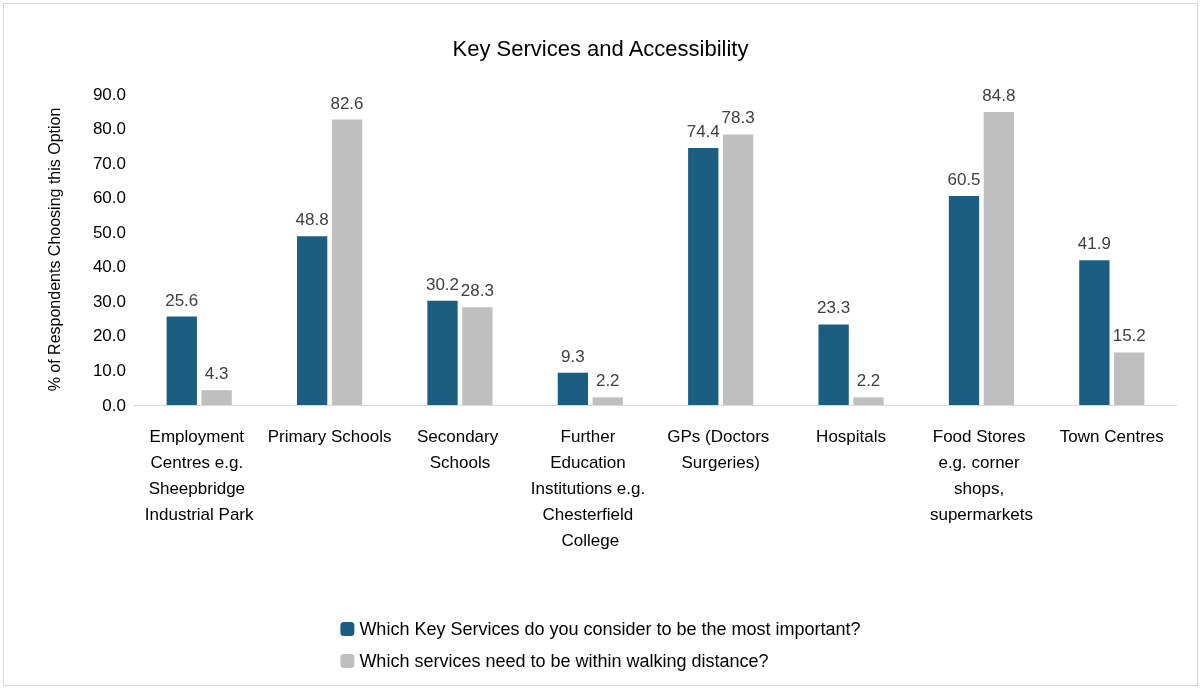  What do you see at coordinates (964, 179) in the screenshot?
I see `data-label: 60.5` at bounding box center [964, 179].